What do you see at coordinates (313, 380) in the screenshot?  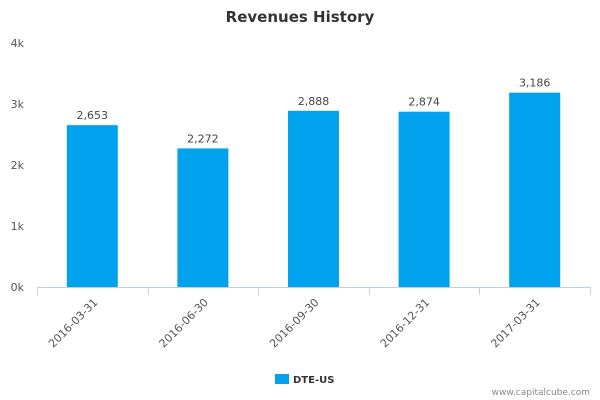 I see `legend-label-dte-us: DTE-US` at bounding box center [313, 380].